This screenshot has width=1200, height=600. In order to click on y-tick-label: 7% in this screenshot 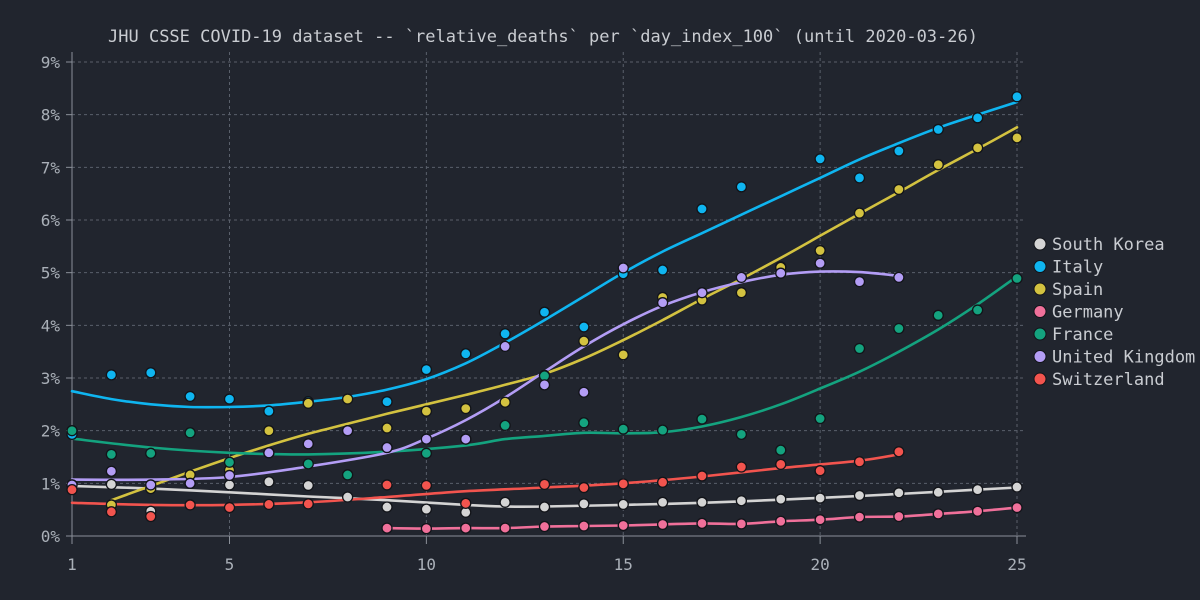, I will do `click(51, 167)`.